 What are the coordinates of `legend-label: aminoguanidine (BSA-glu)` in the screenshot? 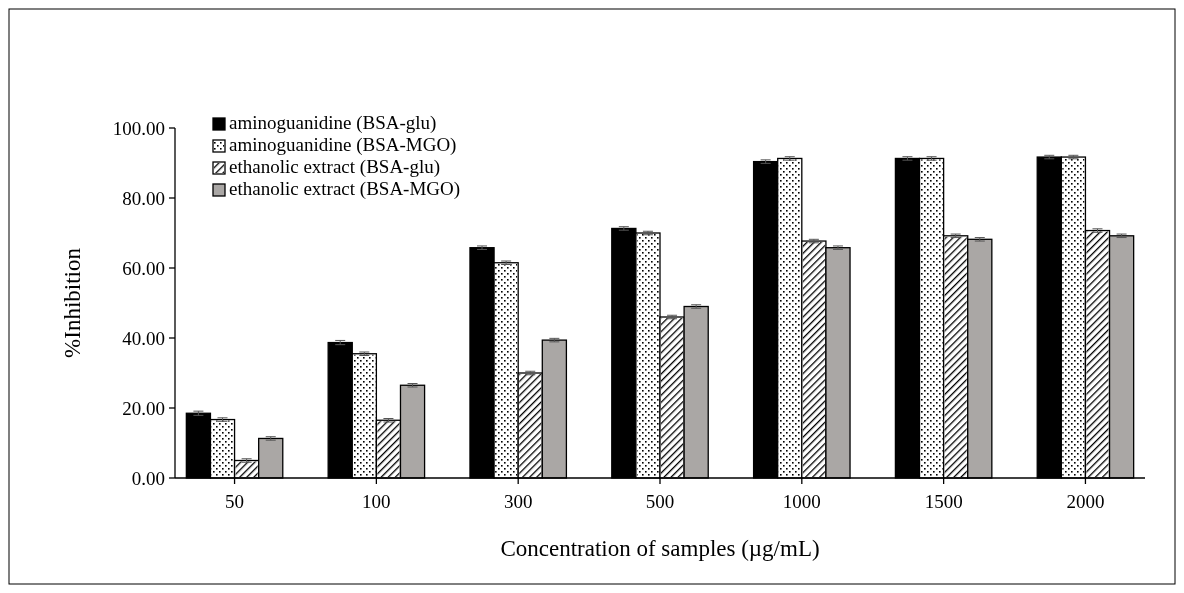 It's located at (333, 123).